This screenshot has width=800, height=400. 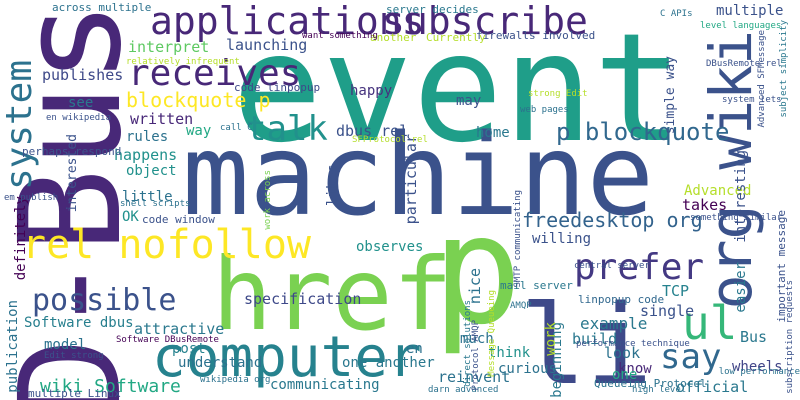 What do you see at coordinates (104, 300) in the screenshot?
I see `word-possible: possible` at bounding box center [104, 300].